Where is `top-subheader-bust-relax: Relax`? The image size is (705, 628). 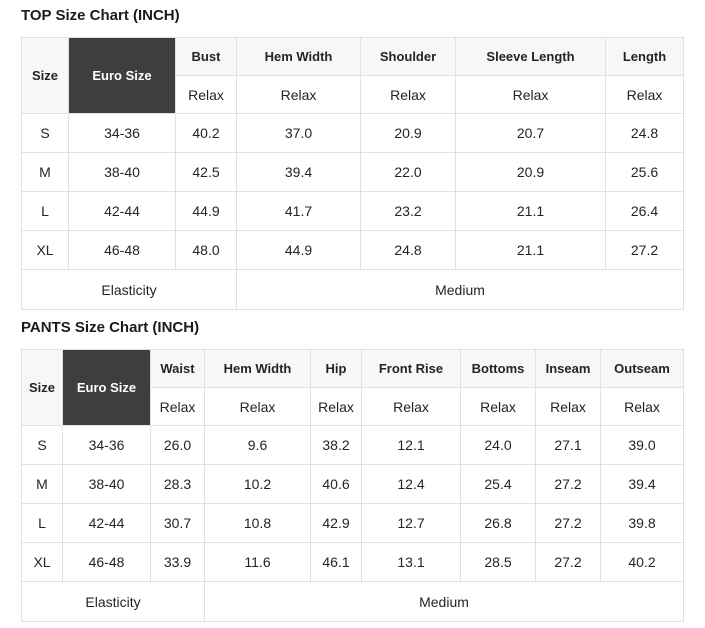
top-subheader-bust-relax: Relax is located at coordinates (206, 94).